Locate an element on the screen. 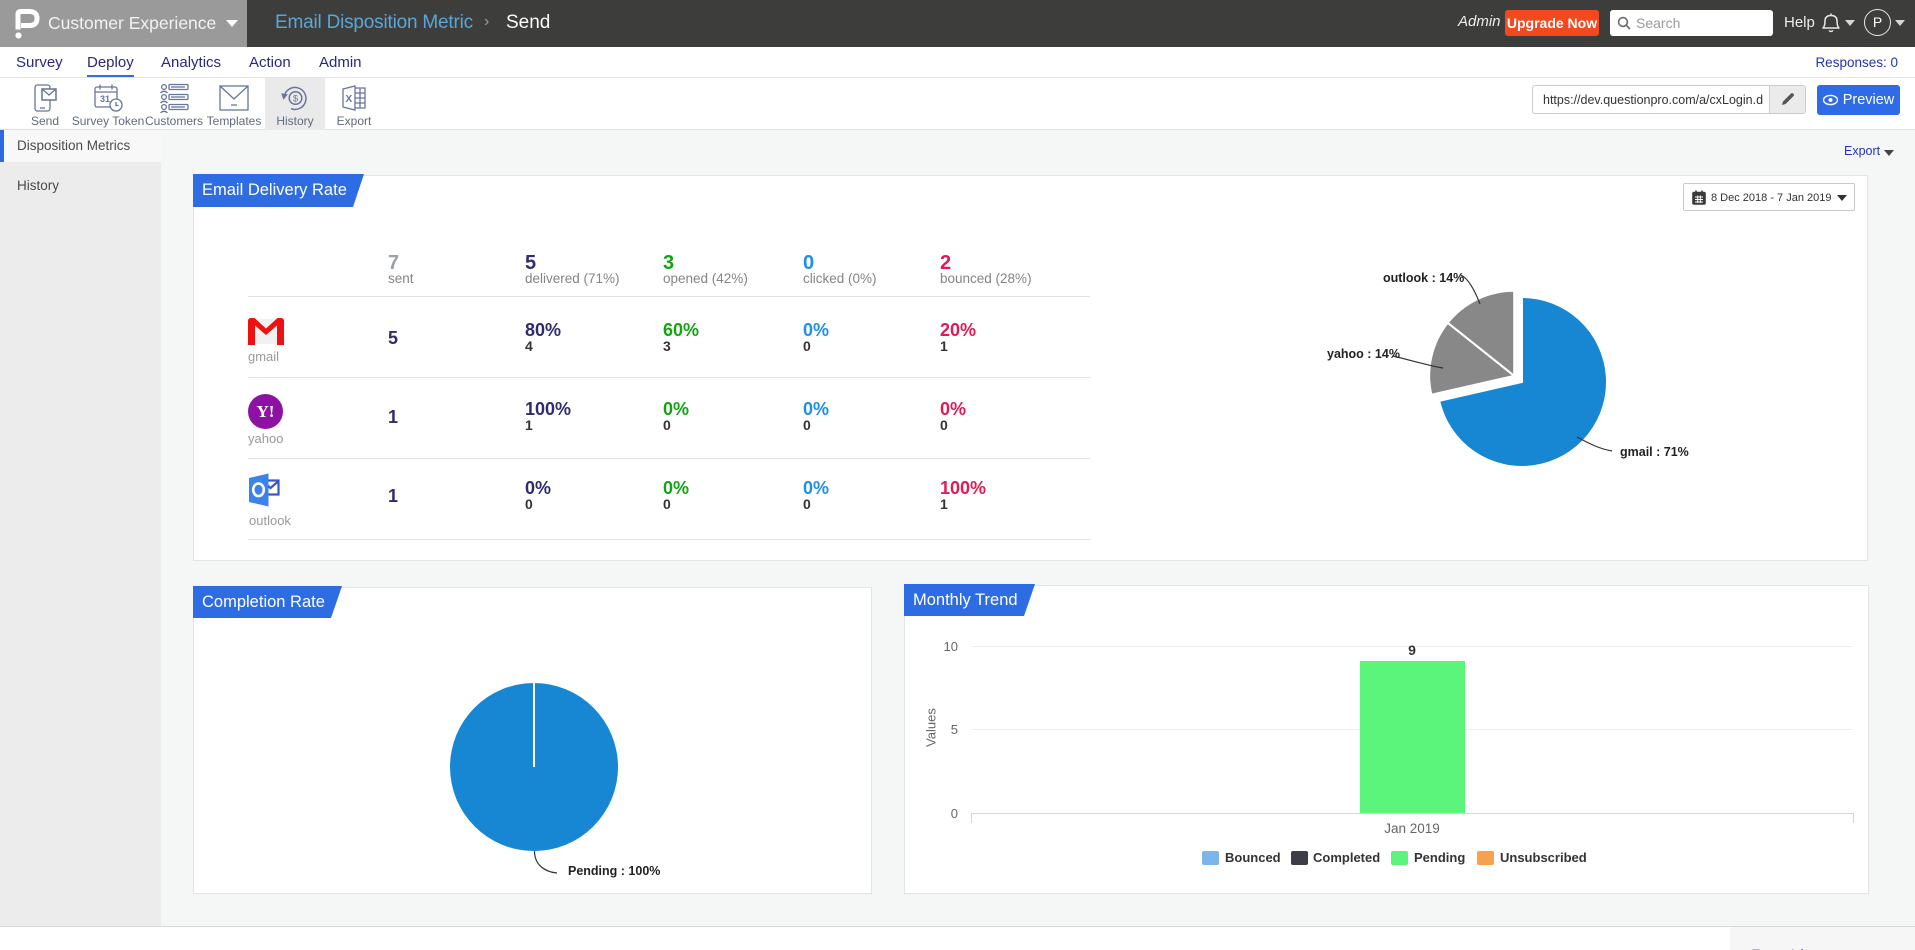  svg-text: 31 is located at coordinates (105, 99).